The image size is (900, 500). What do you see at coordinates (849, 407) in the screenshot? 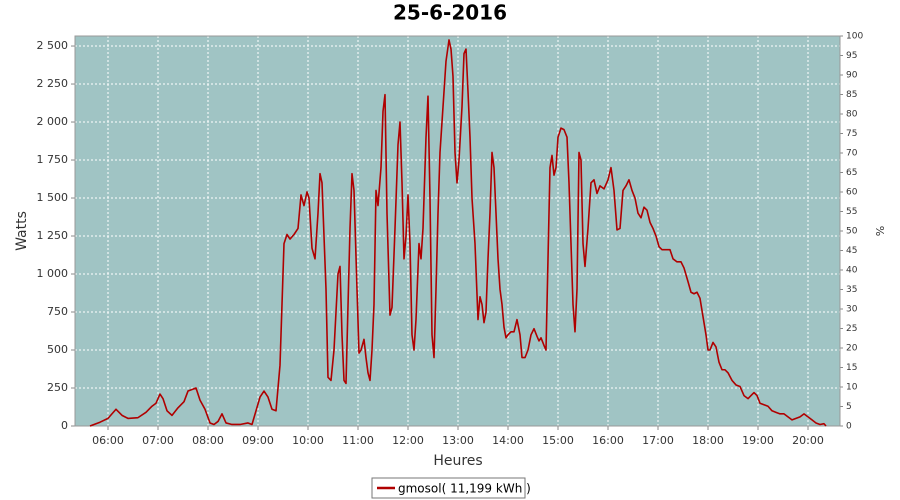
I see `y2-tick-label: 5` at bounding box center [849, 407].